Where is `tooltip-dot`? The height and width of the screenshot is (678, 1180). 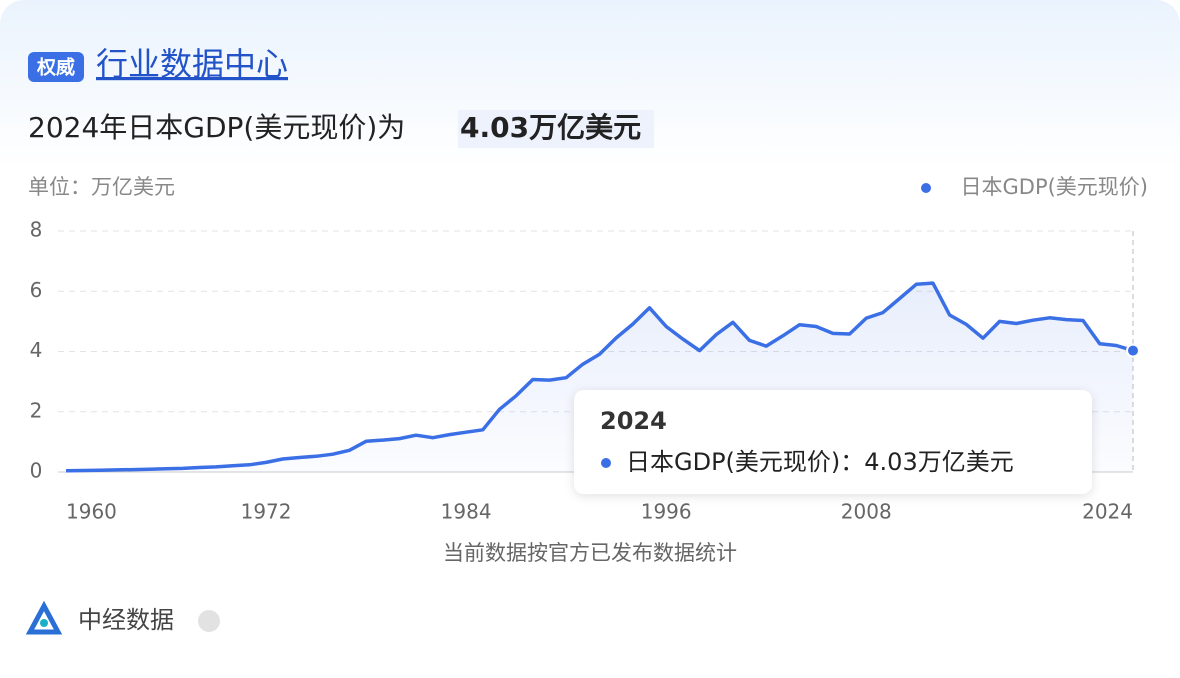
tooltip-dot is located at coordinates (606, 463).